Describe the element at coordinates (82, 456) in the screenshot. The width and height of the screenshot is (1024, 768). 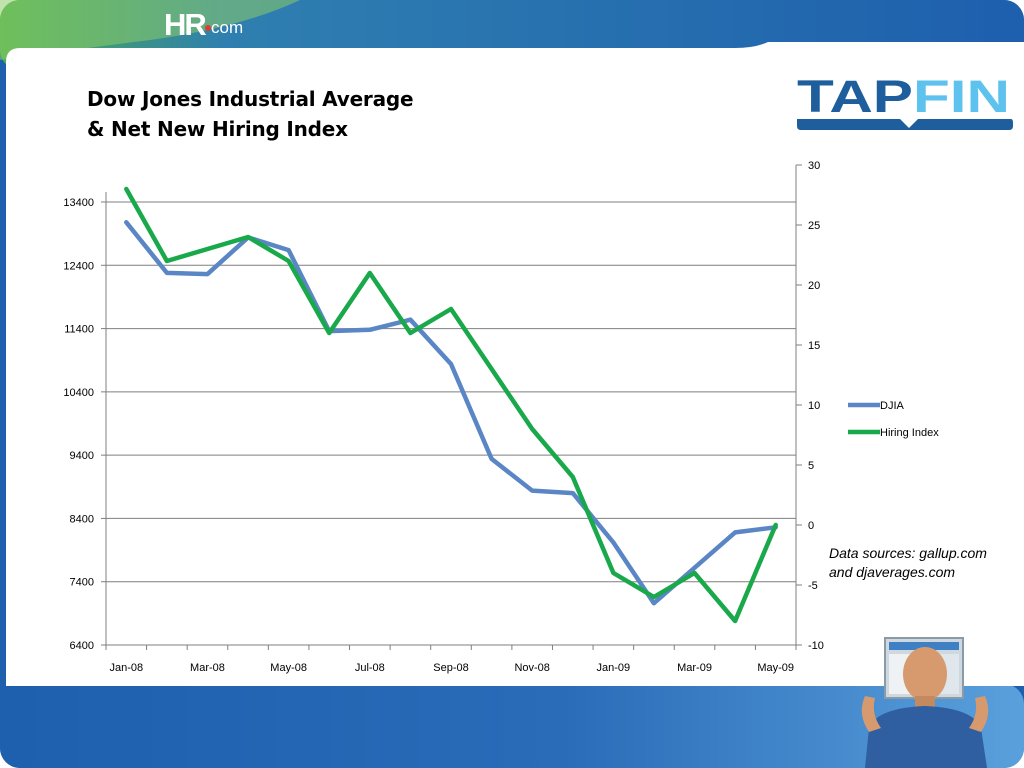
I see `left-axis-tick-label: 9400` at that location.